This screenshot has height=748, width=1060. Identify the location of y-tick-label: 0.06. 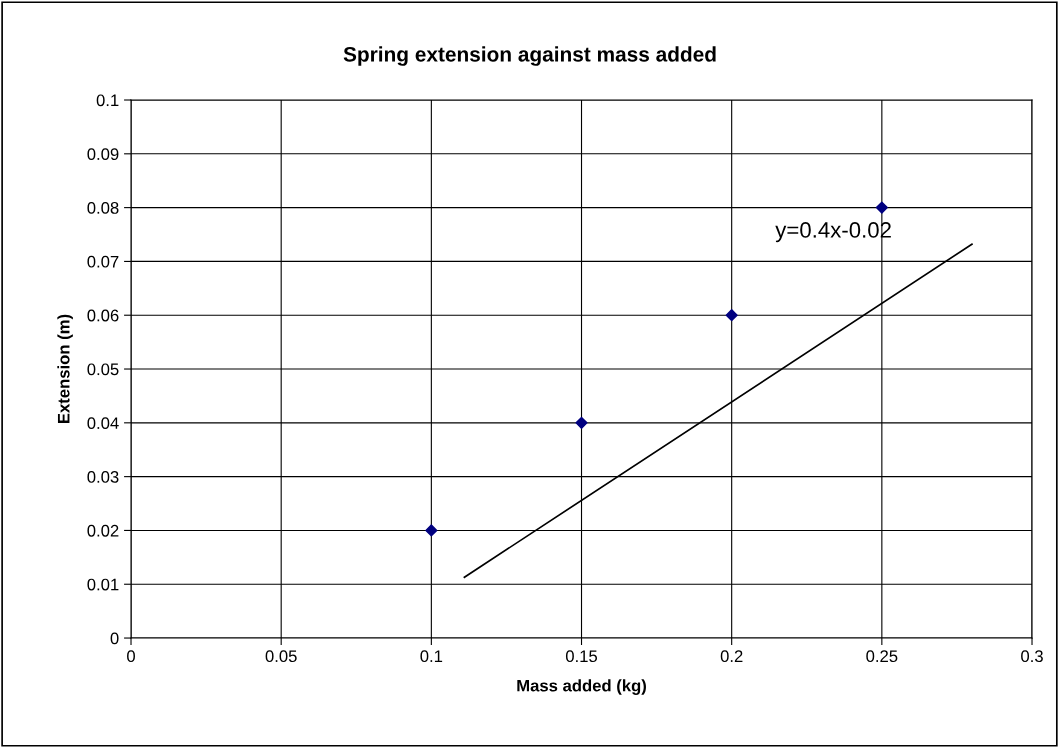
(103, 315).